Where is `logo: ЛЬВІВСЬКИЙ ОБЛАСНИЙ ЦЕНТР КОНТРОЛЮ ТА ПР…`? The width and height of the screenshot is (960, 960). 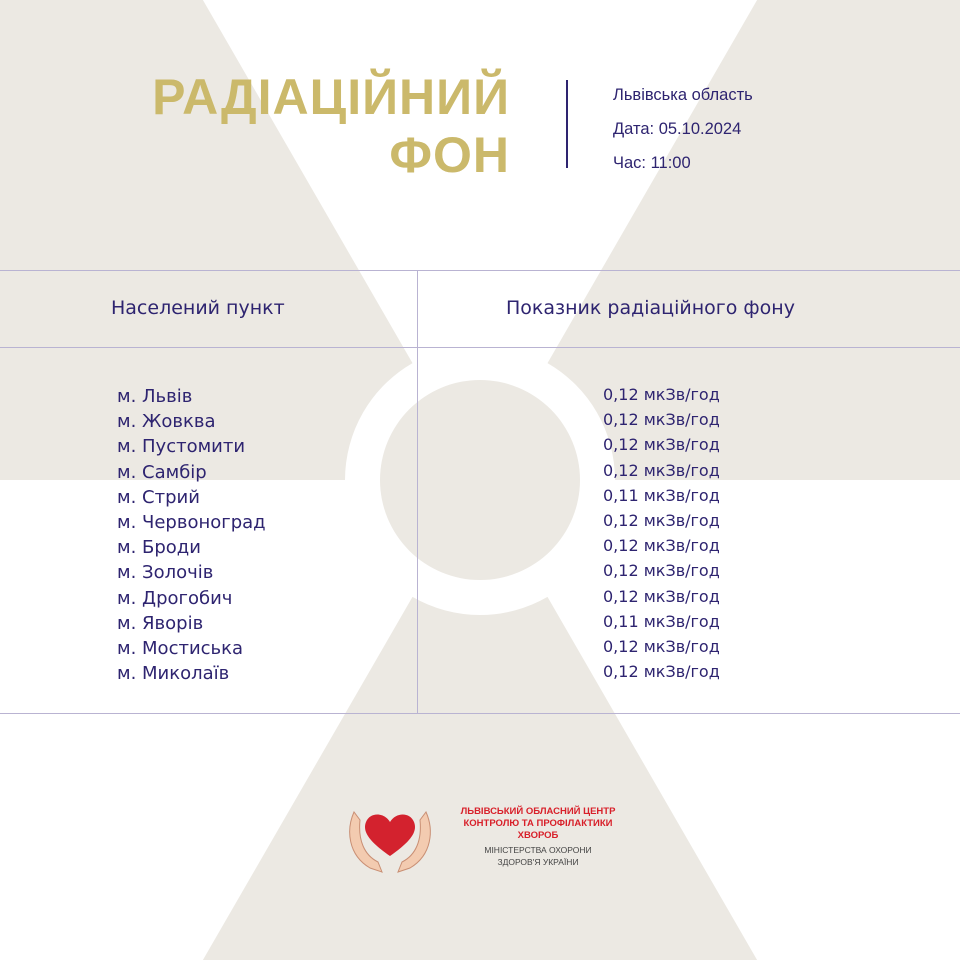 logo: ЛЬВІВСЬКИЙ ОБЛАСНИЙ ЦЕНТР КОНТРОЛЮ ТА ПР… is located at coordinates (485, 840).